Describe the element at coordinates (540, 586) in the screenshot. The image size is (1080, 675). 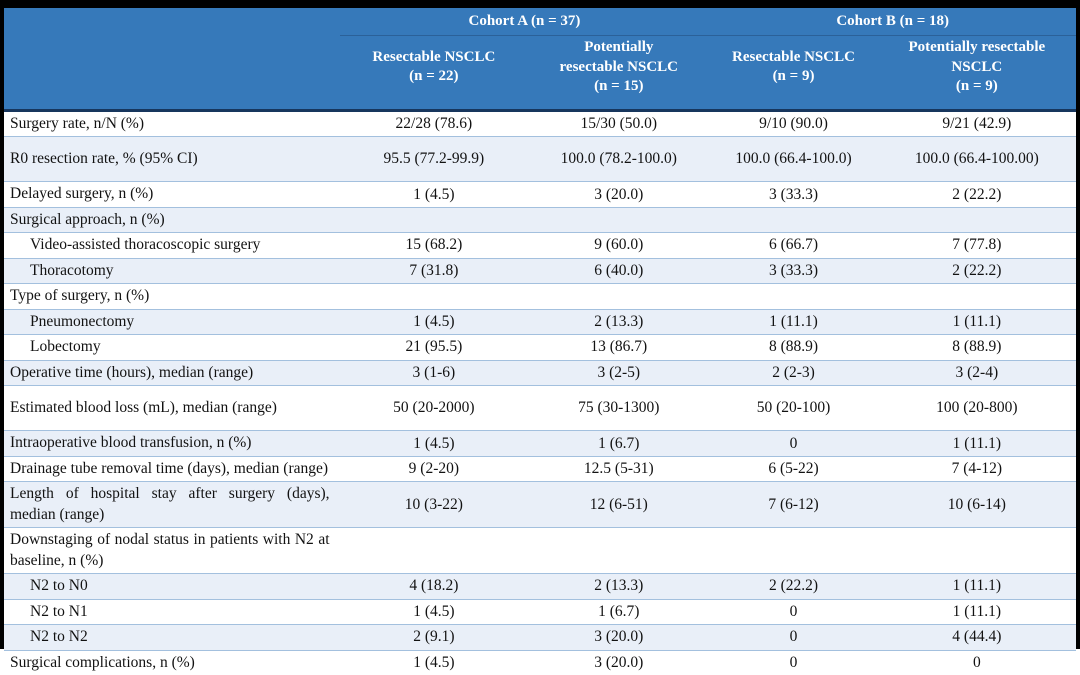
I see `table-row: N2 to N0 4 (18.2) 2 (13.3) 2 (22.2) 1 (11.1)` at that location.